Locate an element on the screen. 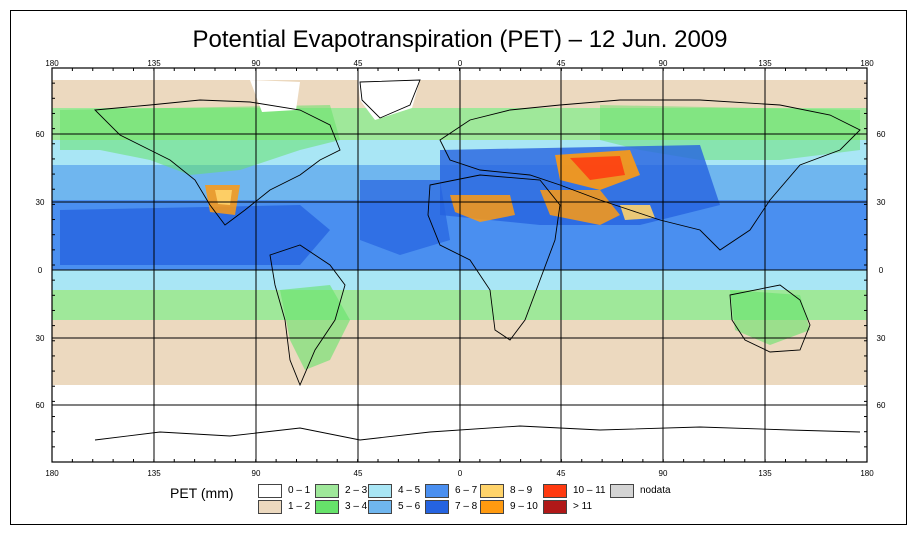  legend-label: 9 – 10 is located at coordinates (524, 506).